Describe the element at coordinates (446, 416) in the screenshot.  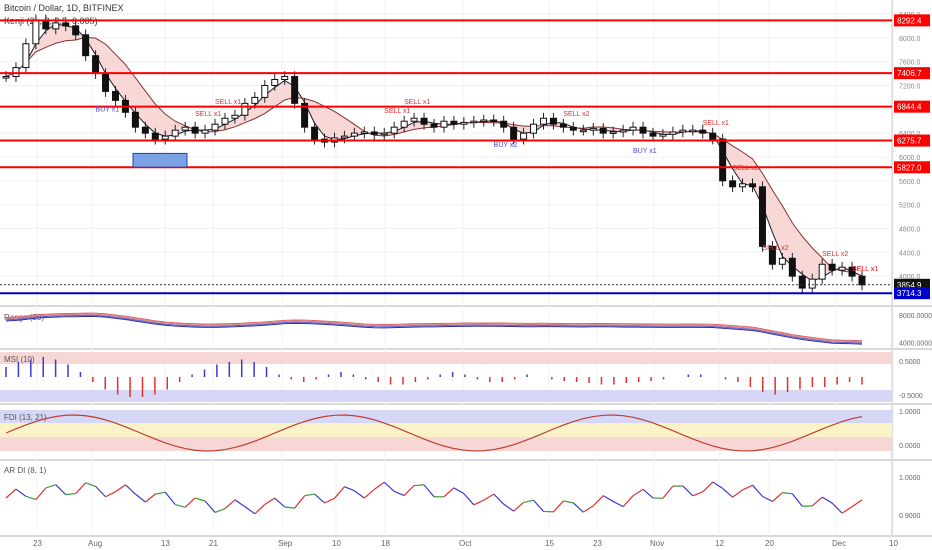
I see `fdi-upper-zone` at that location.